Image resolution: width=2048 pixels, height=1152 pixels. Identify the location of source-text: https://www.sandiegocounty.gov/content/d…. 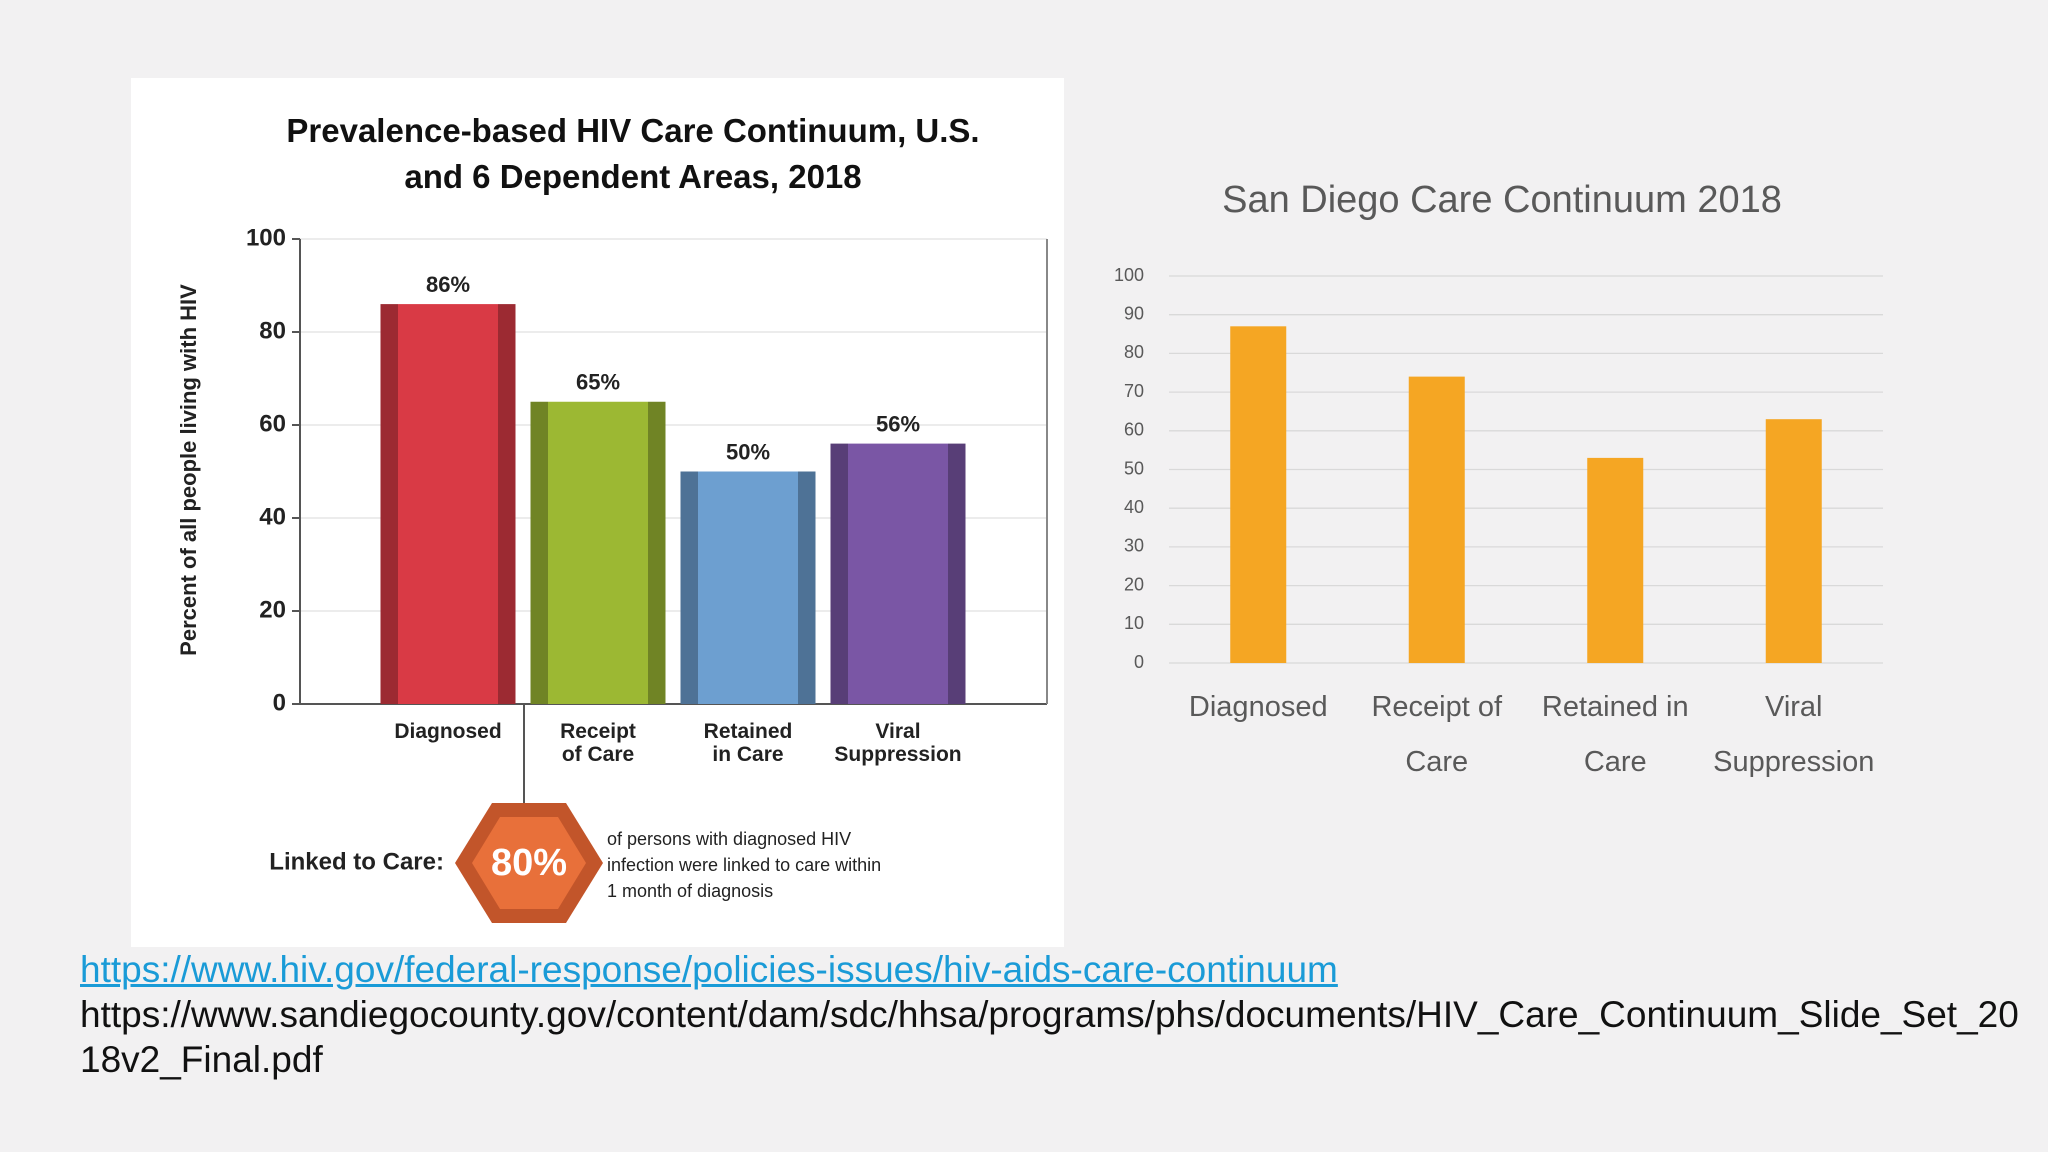
(1049, 1037).